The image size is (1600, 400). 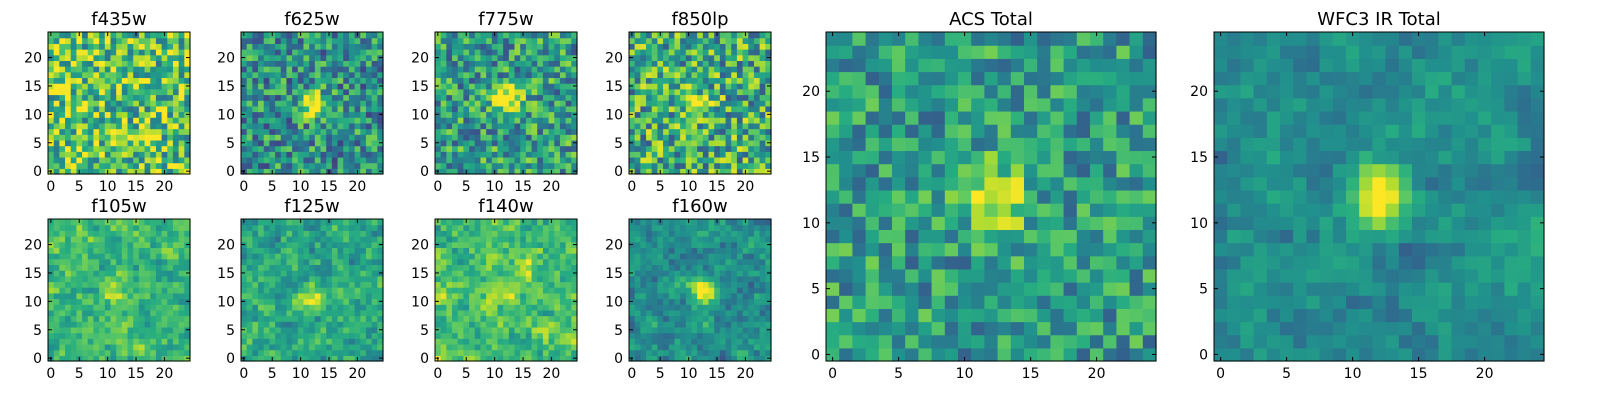 I want to click on axes-frame, so click(x=700, y=103).